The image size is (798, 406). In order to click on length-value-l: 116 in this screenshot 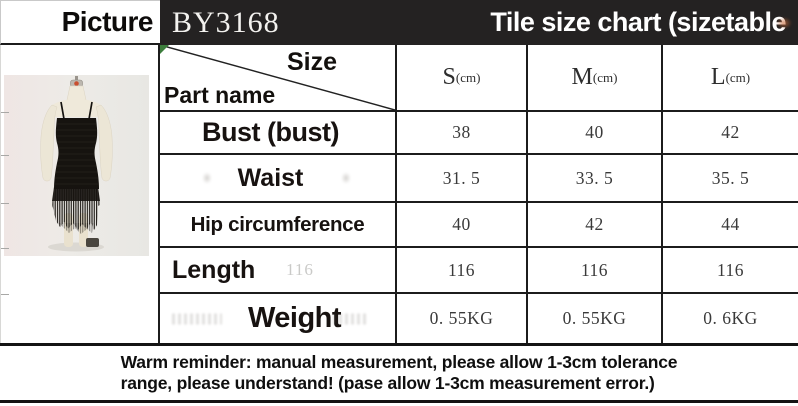, I will do `click(730, 271)`.